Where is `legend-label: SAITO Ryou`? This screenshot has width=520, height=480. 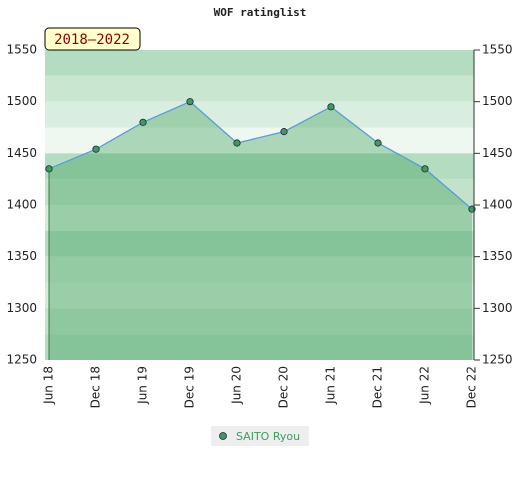
legend-label: SAITO Ryou is located at coordinates (268, 436).